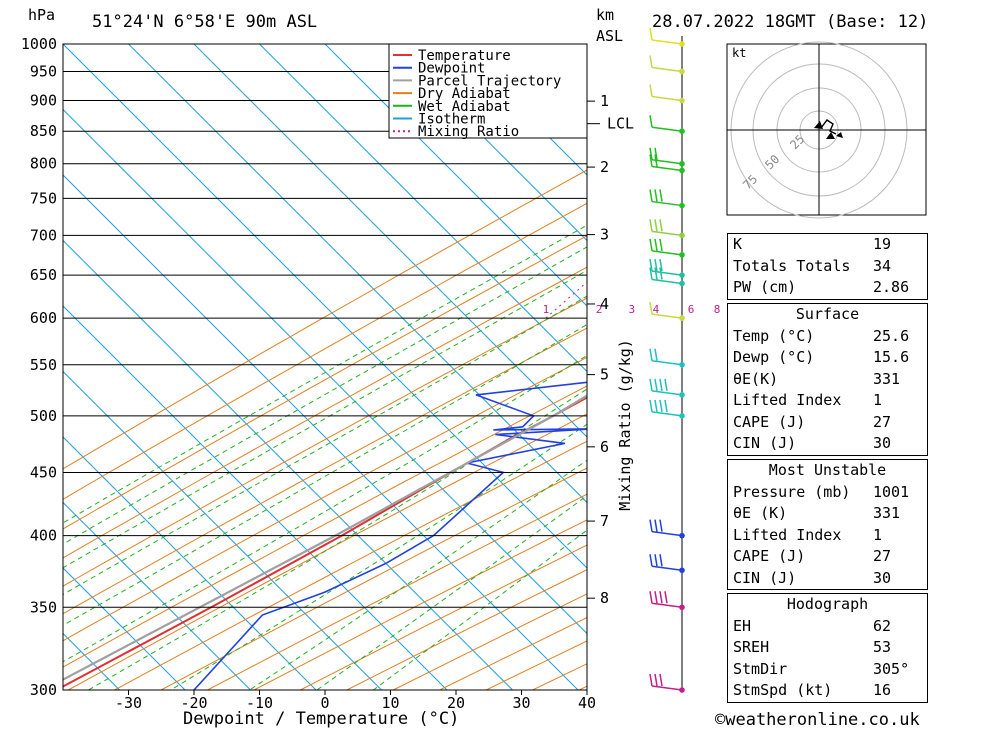 Image resolution: width=1000 pixels, height=733 pixels. What do you see at coordinates (464, 56) in the screenshot?
I see `legend-label: Temperature` at bounding box center [464, 56].